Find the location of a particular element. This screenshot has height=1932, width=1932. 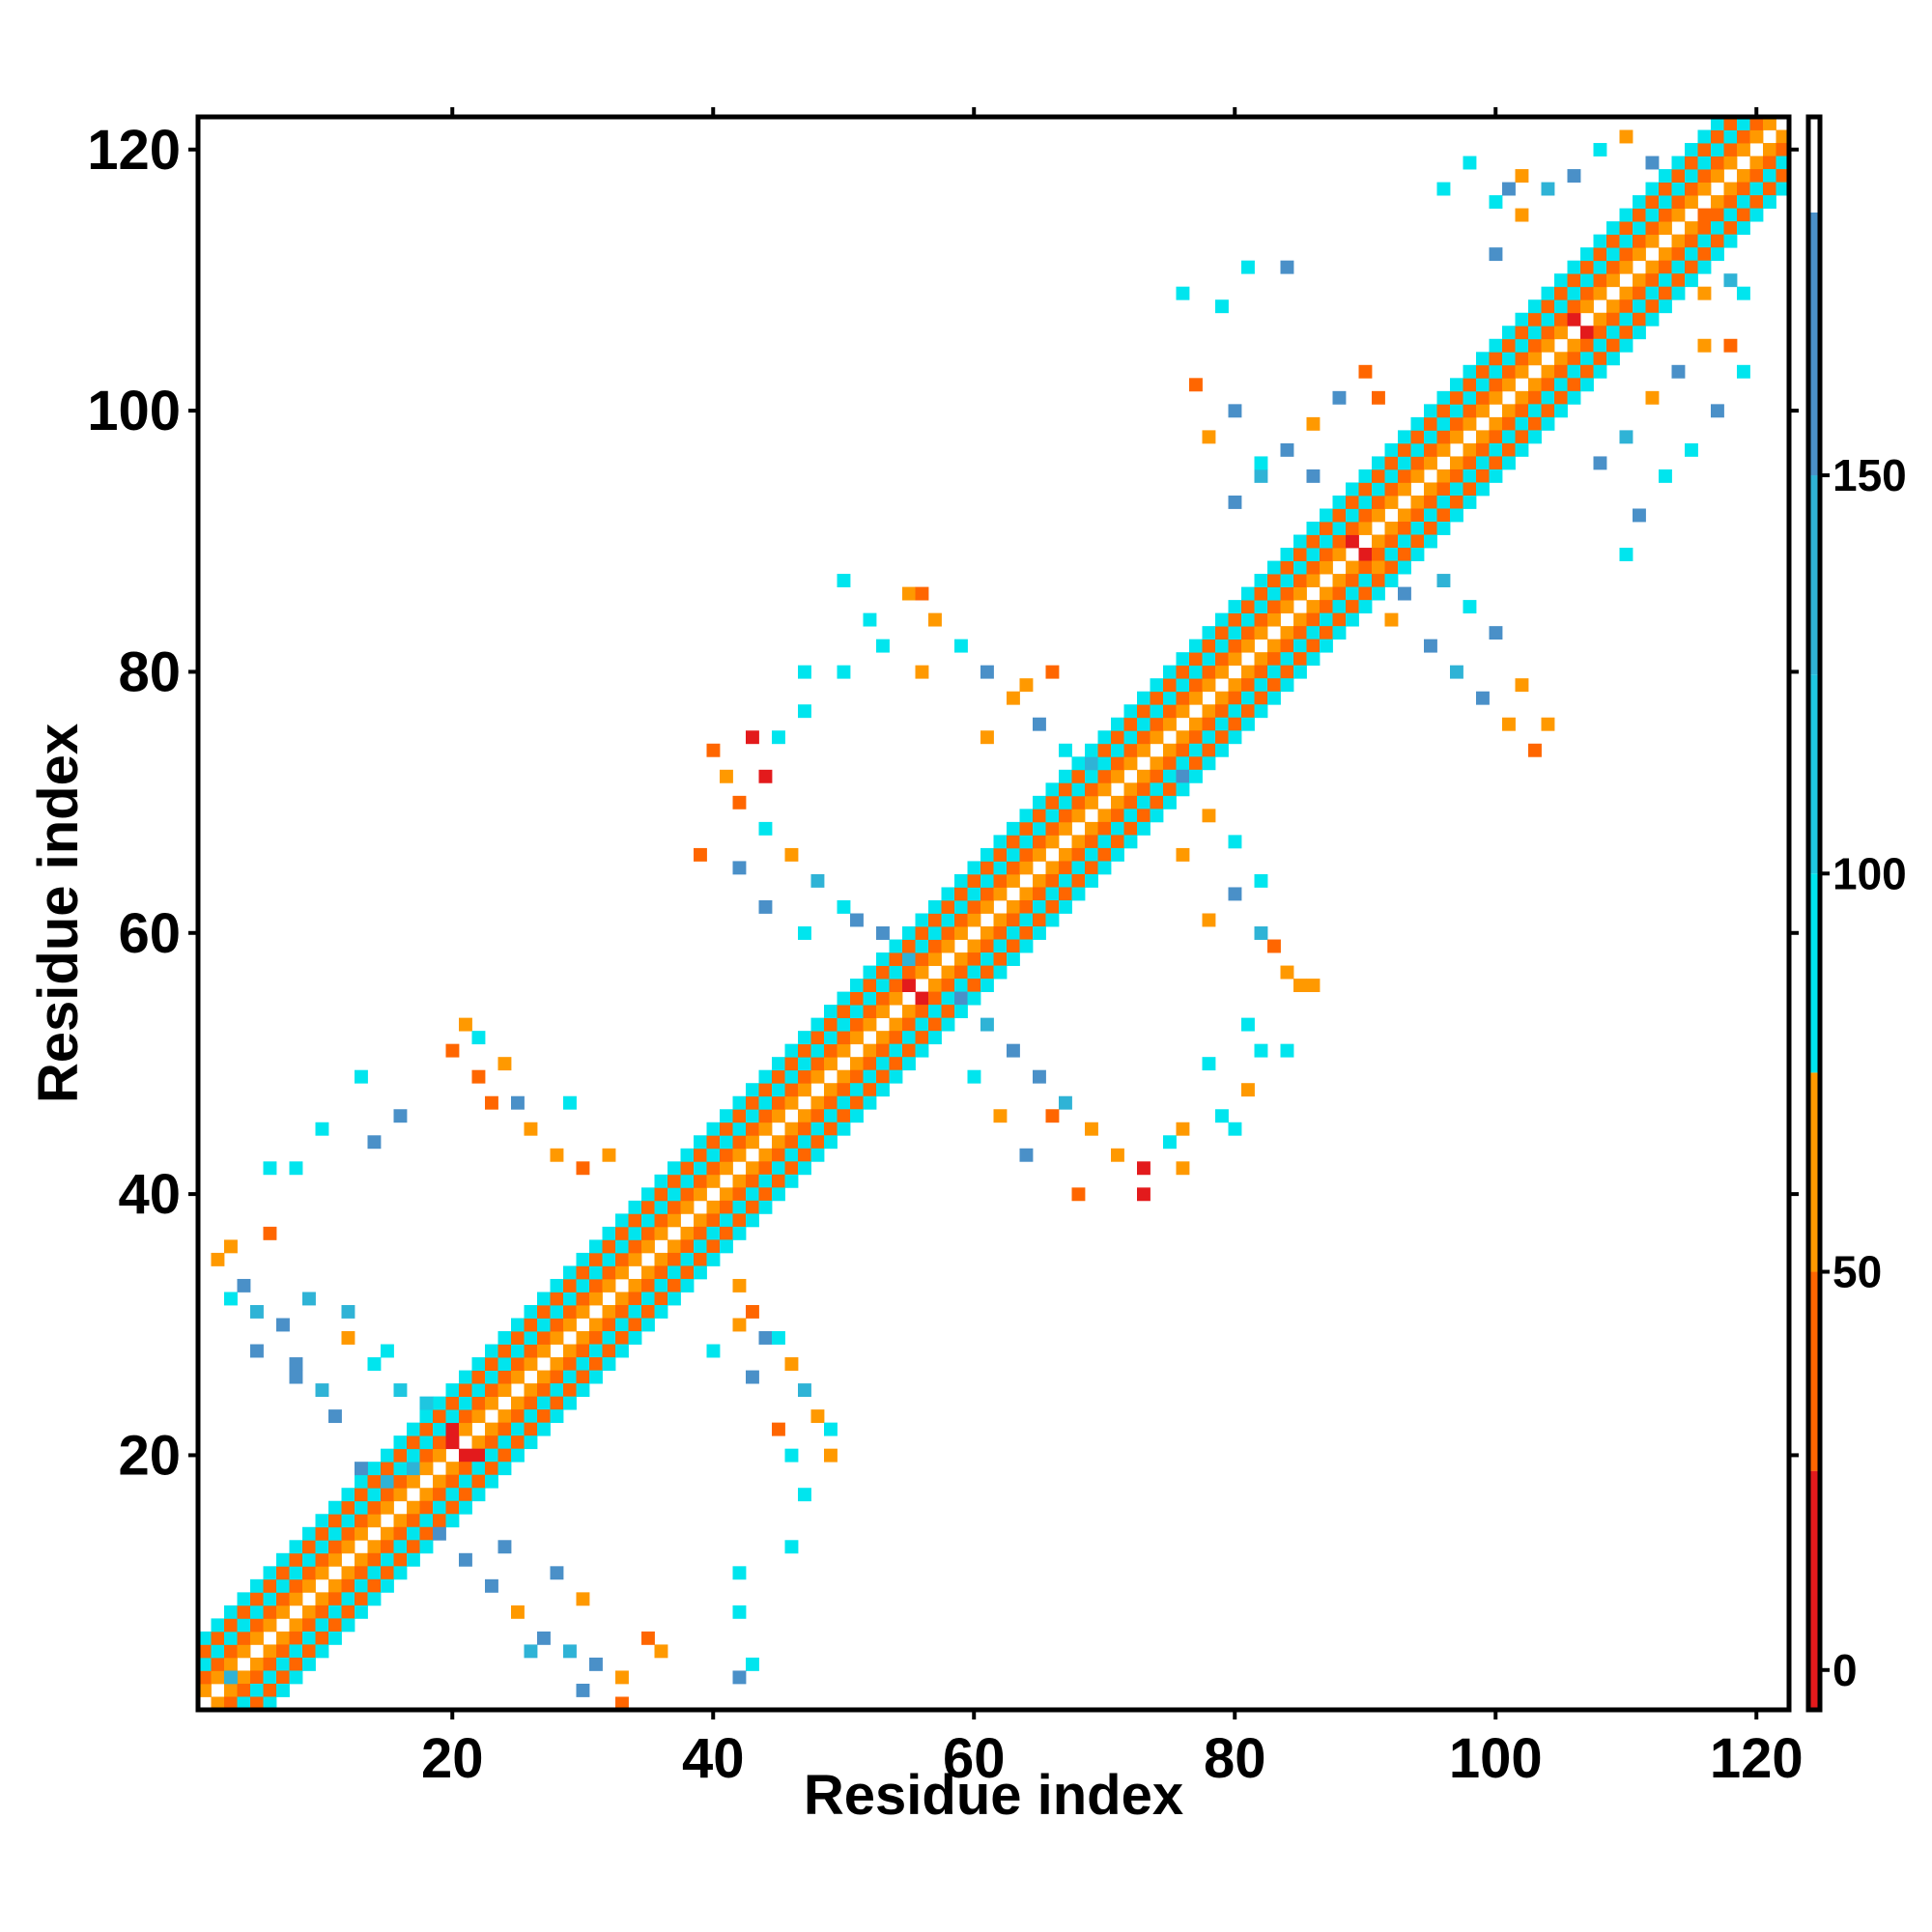

colorbar-band is located at coordinates (1814, 1590).